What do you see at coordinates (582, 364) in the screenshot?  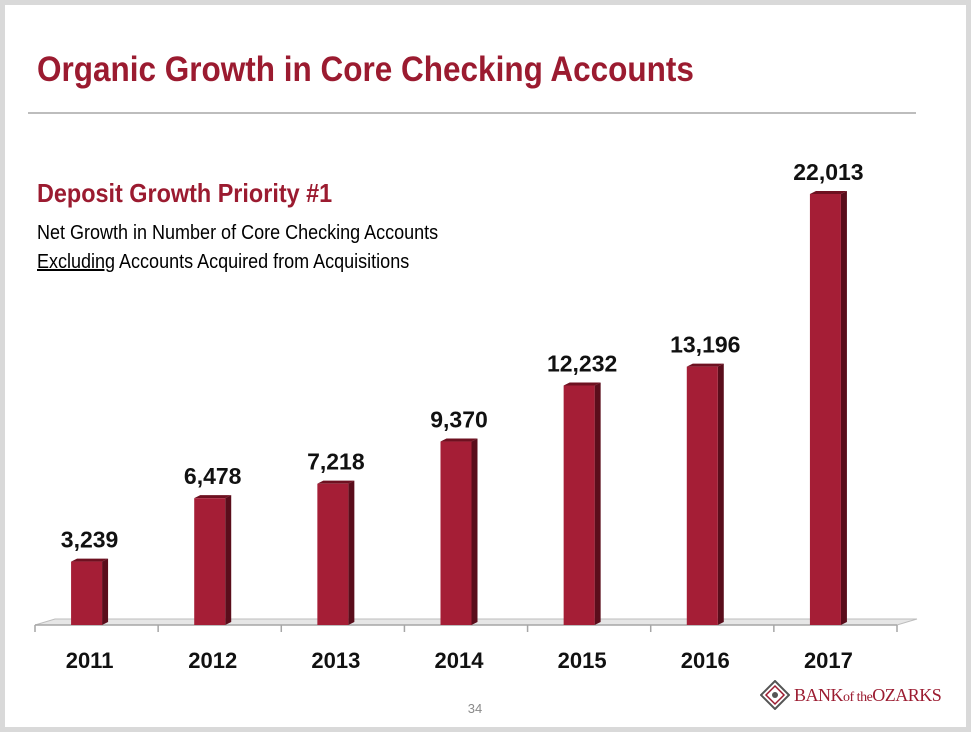 I see `data-label-2015: 12,232` at bounding box center [582, 364].